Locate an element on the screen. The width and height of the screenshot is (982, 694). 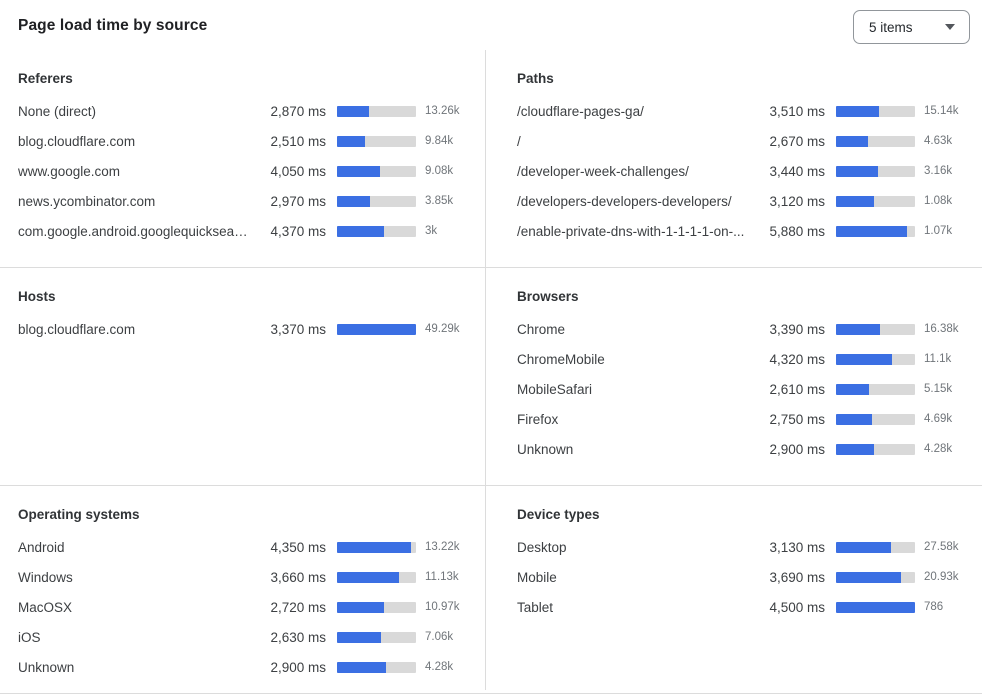
row-ms-value: 5,880 ms is located at coordinates (797, 231).